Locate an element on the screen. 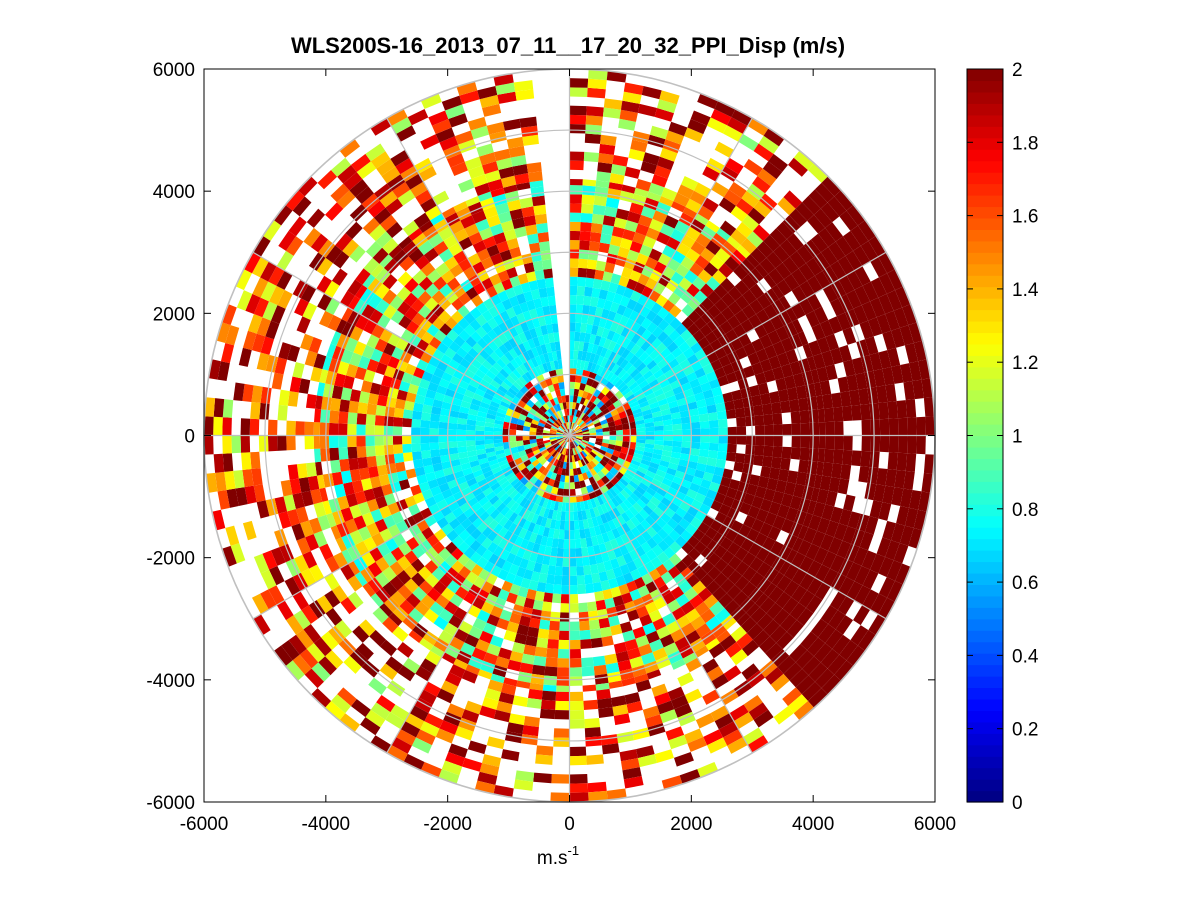  x-axis-label-superscript: -1 is located at coordinates (574, 850).